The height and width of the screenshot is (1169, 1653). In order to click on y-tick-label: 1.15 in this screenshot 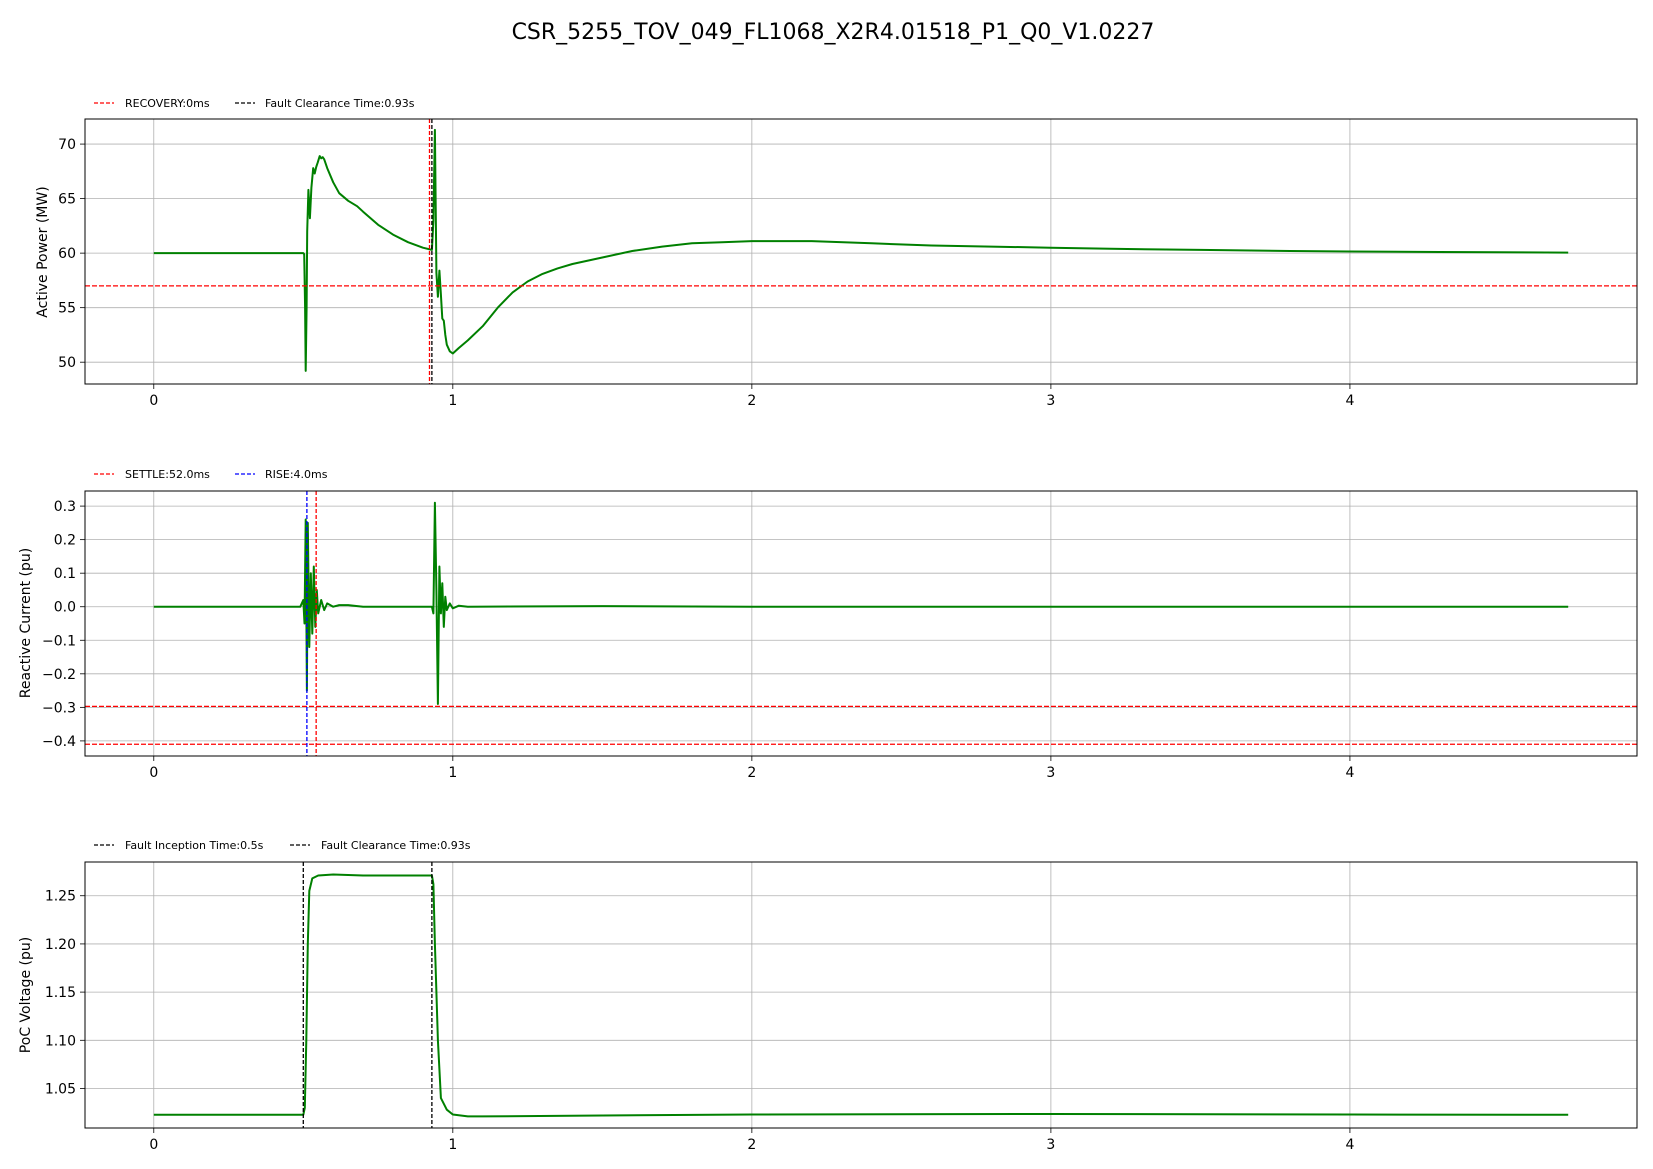, I will do `click(60, 993)`.